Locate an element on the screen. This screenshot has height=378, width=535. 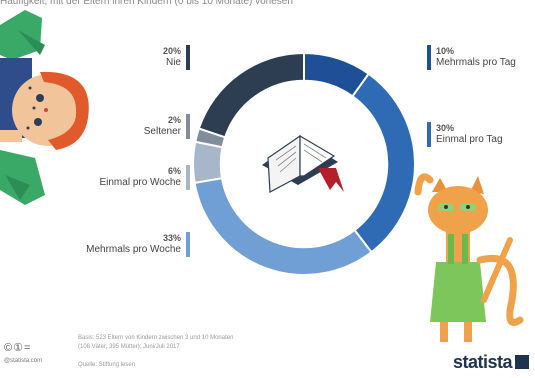
statista-logo-icon is located at coordinates (522, 362).